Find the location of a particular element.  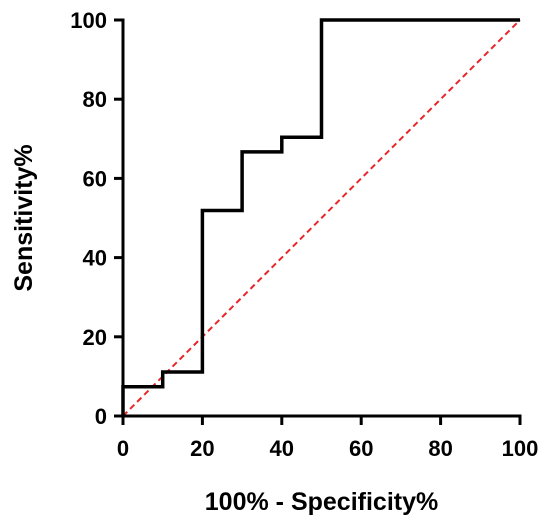

y-tick-label: 100 is located at coordinates (88, 20).